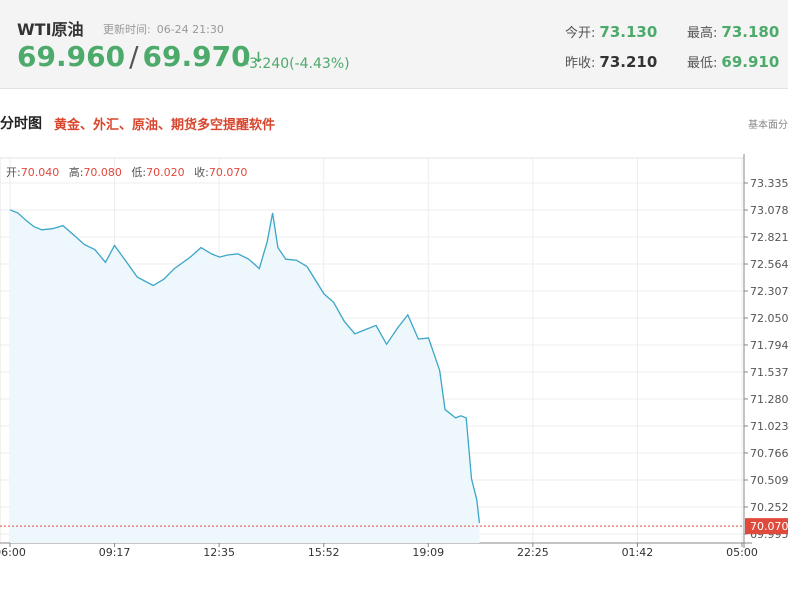 This screenshot has height=602, width=788. I want to click on prev-close-value: 73.210, so click(628, 62).